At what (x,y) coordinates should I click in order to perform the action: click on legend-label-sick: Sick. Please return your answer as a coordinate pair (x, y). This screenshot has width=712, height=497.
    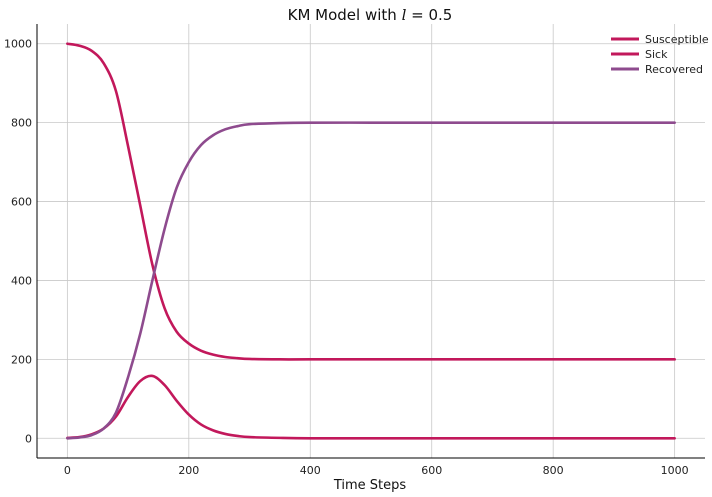
    Looking at the image, I should click on (656, 54).